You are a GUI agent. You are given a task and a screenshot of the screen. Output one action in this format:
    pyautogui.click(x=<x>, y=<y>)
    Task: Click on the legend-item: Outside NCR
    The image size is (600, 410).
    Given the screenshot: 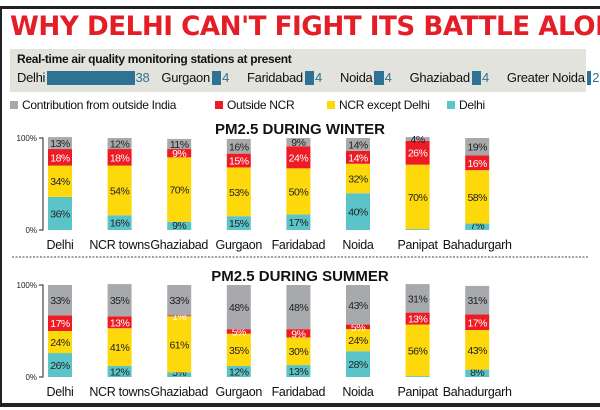 What is the action you would take?
    pyautogui.click(x=271, y=105)
    